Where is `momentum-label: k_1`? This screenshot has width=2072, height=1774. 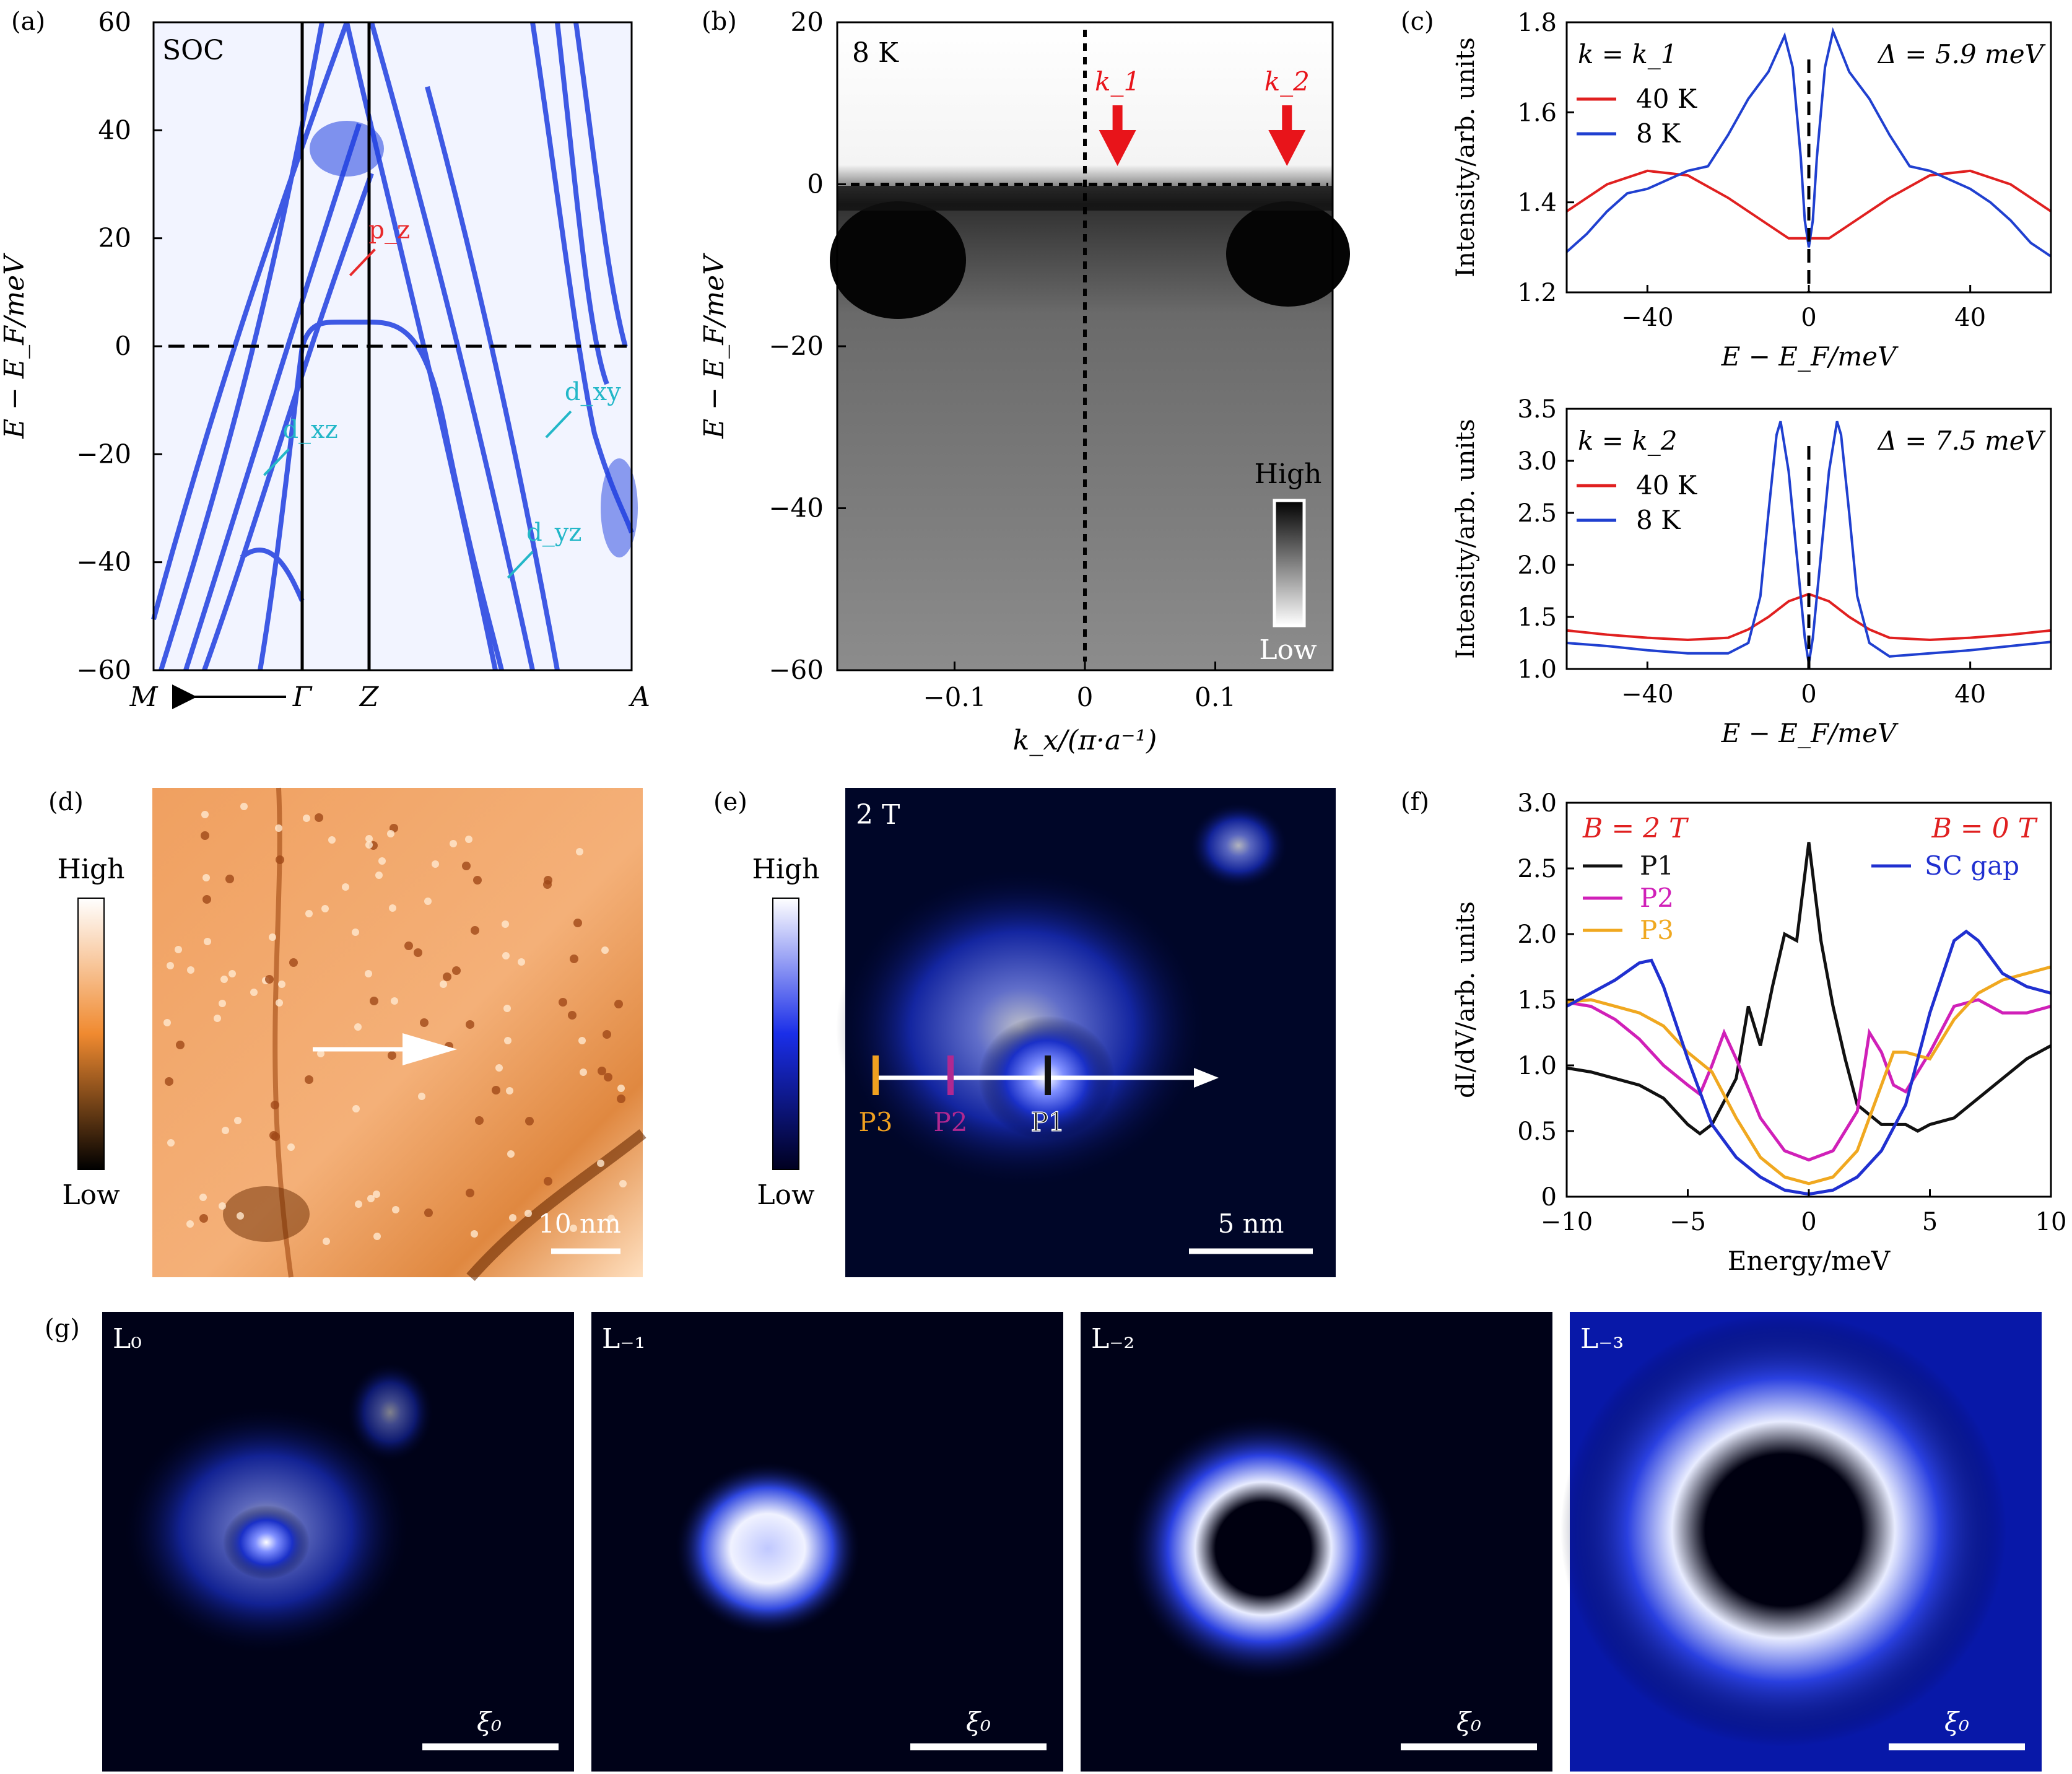
momentum-label: k_1 is located at coordinates (1117, 81).